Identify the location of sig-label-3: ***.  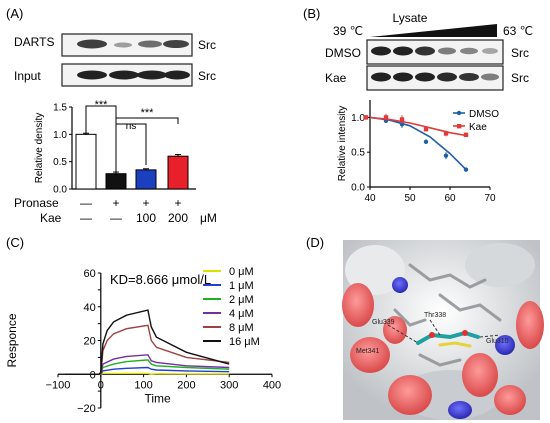
(148, 113).